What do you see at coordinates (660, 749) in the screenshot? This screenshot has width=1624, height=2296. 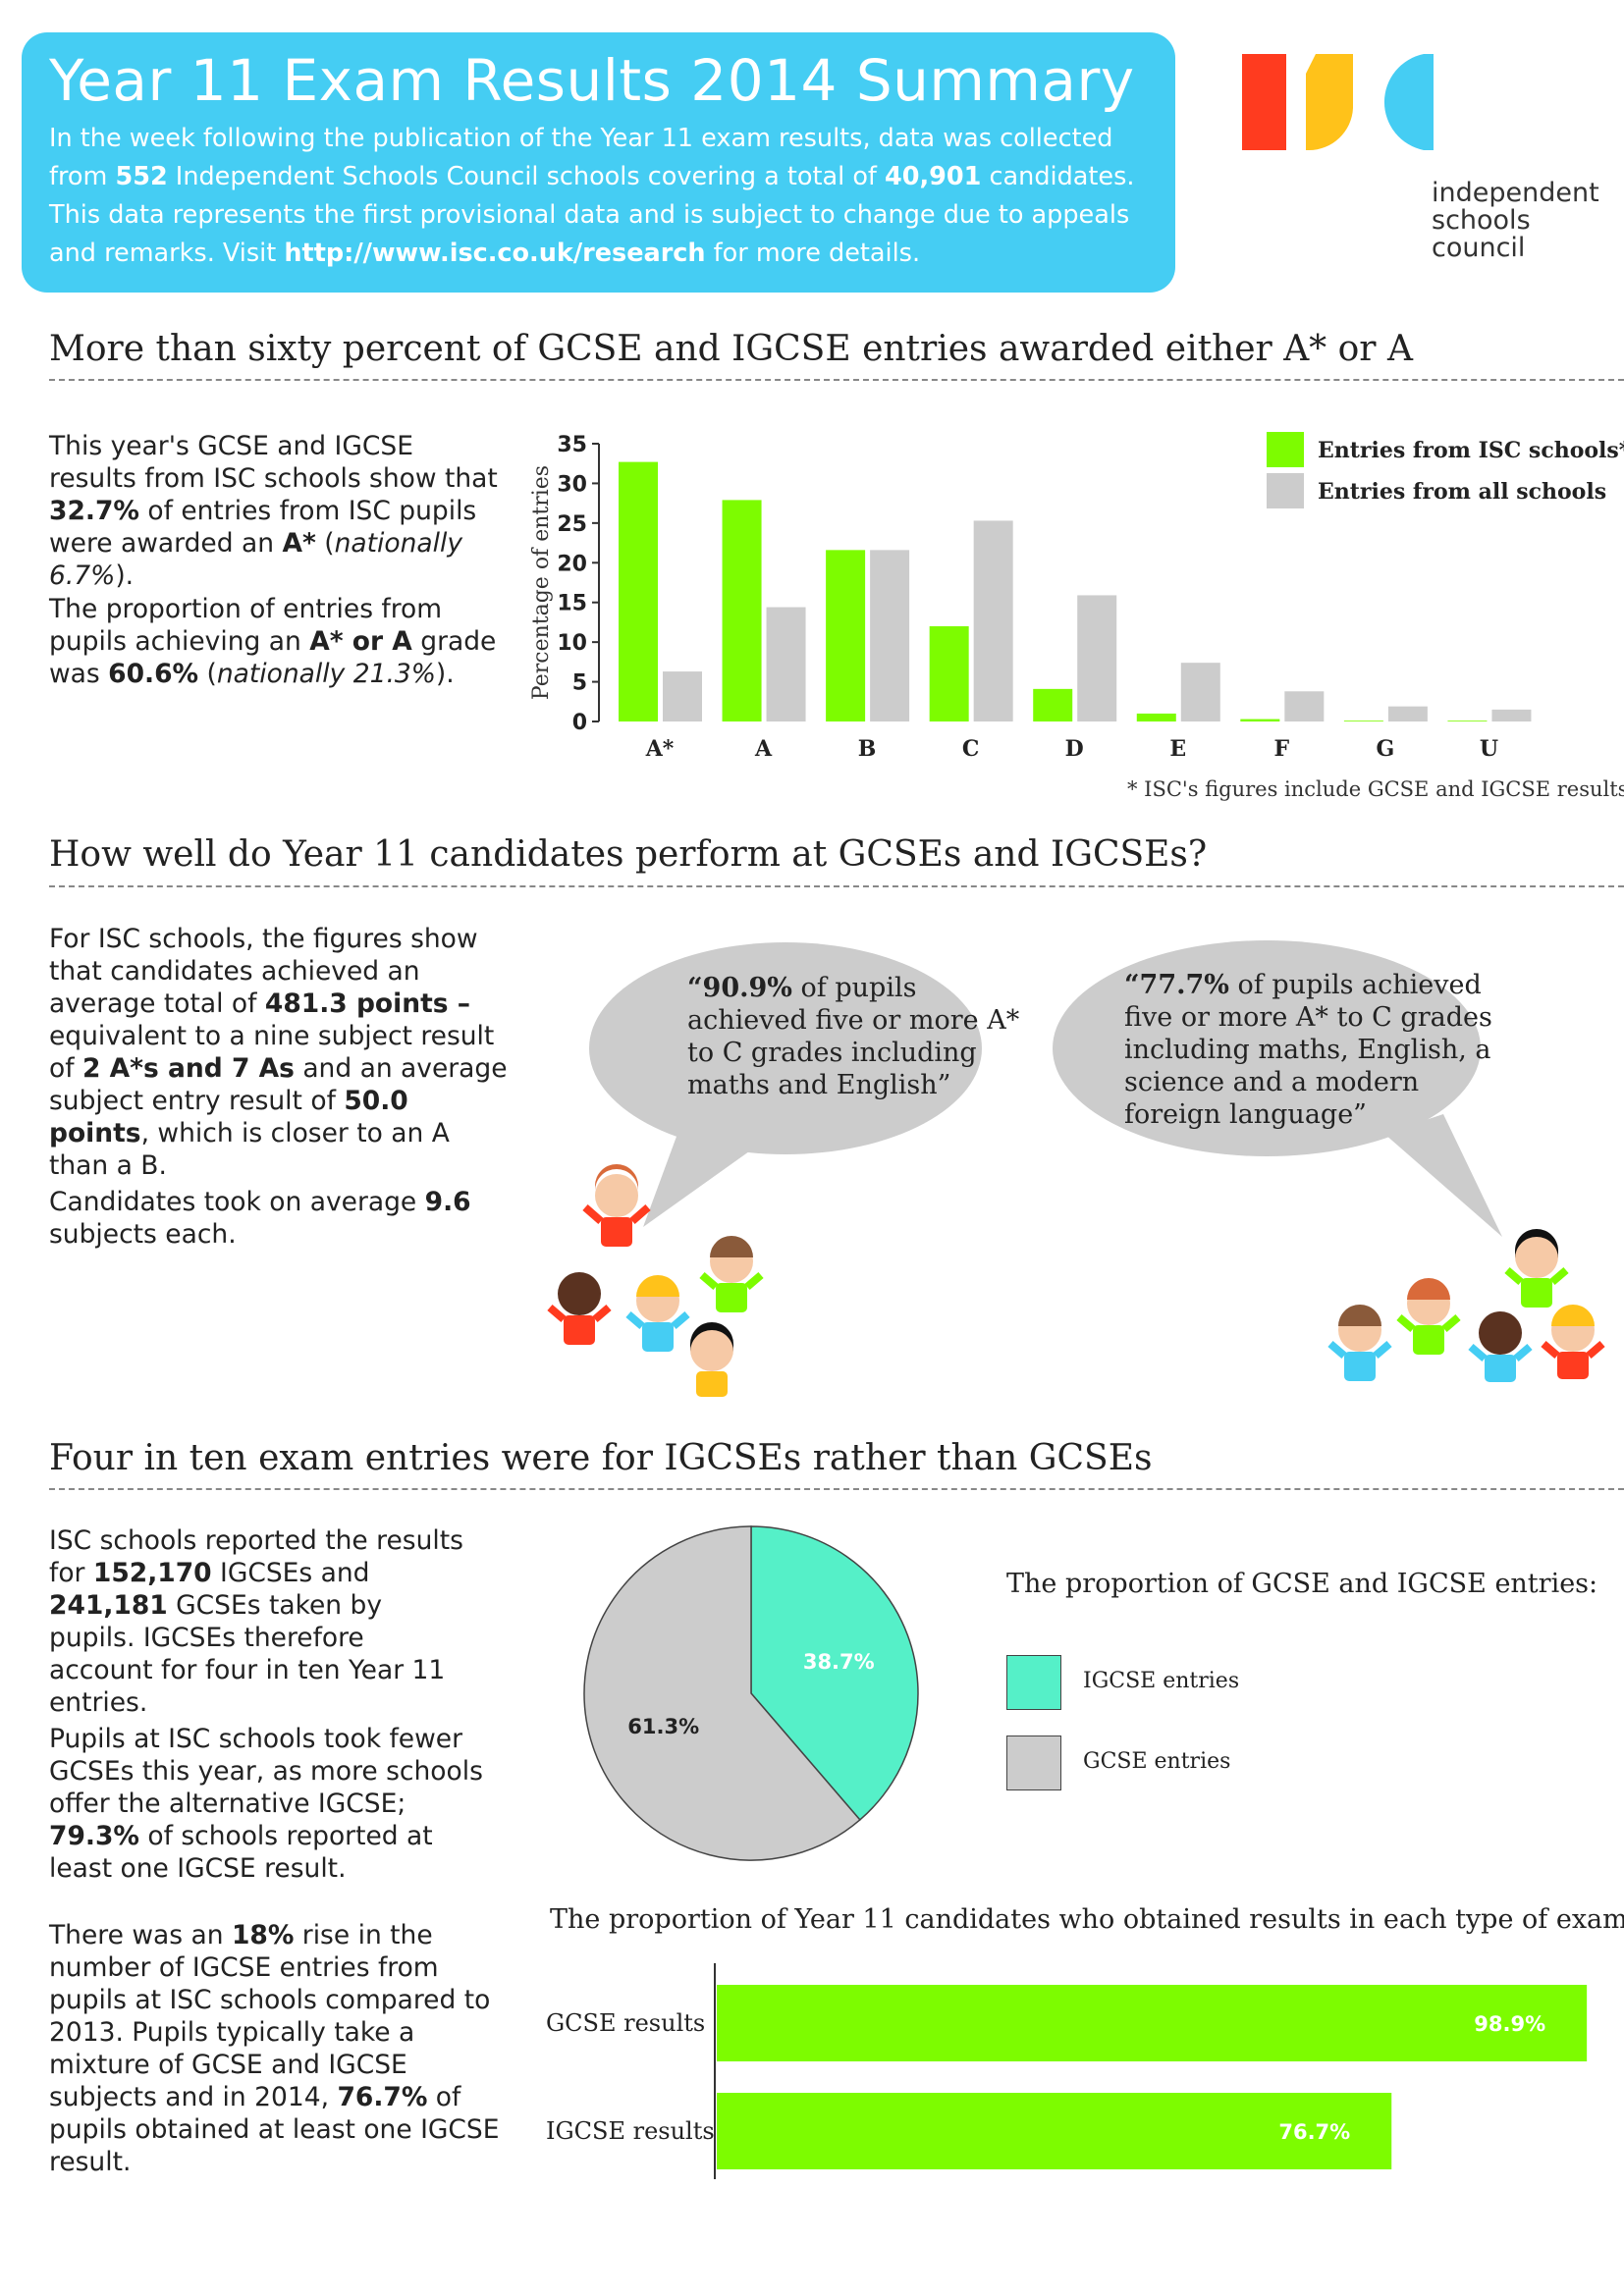 I see `x-tick-label: A*` at bounding box center [660, 749].